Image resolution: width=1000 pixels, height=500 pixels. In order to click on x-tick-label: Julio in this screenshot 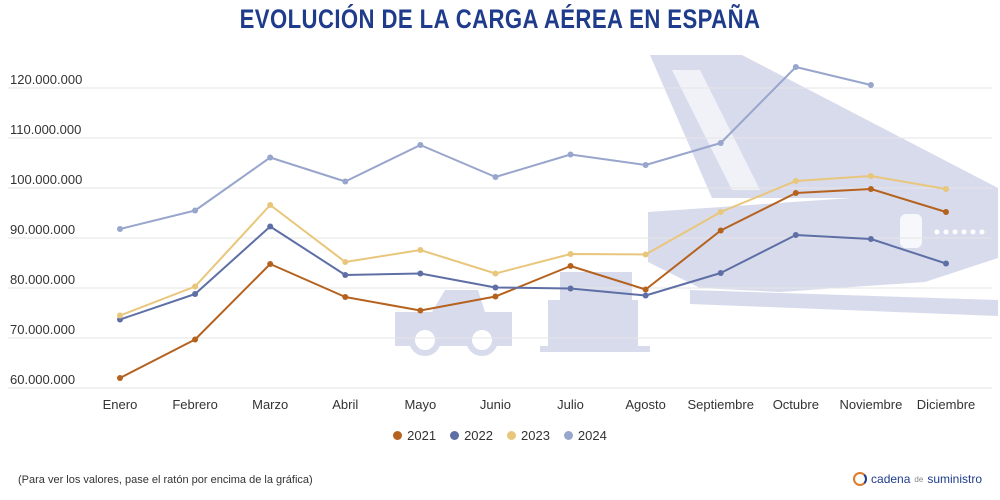, I will do `click(570, 404)`.